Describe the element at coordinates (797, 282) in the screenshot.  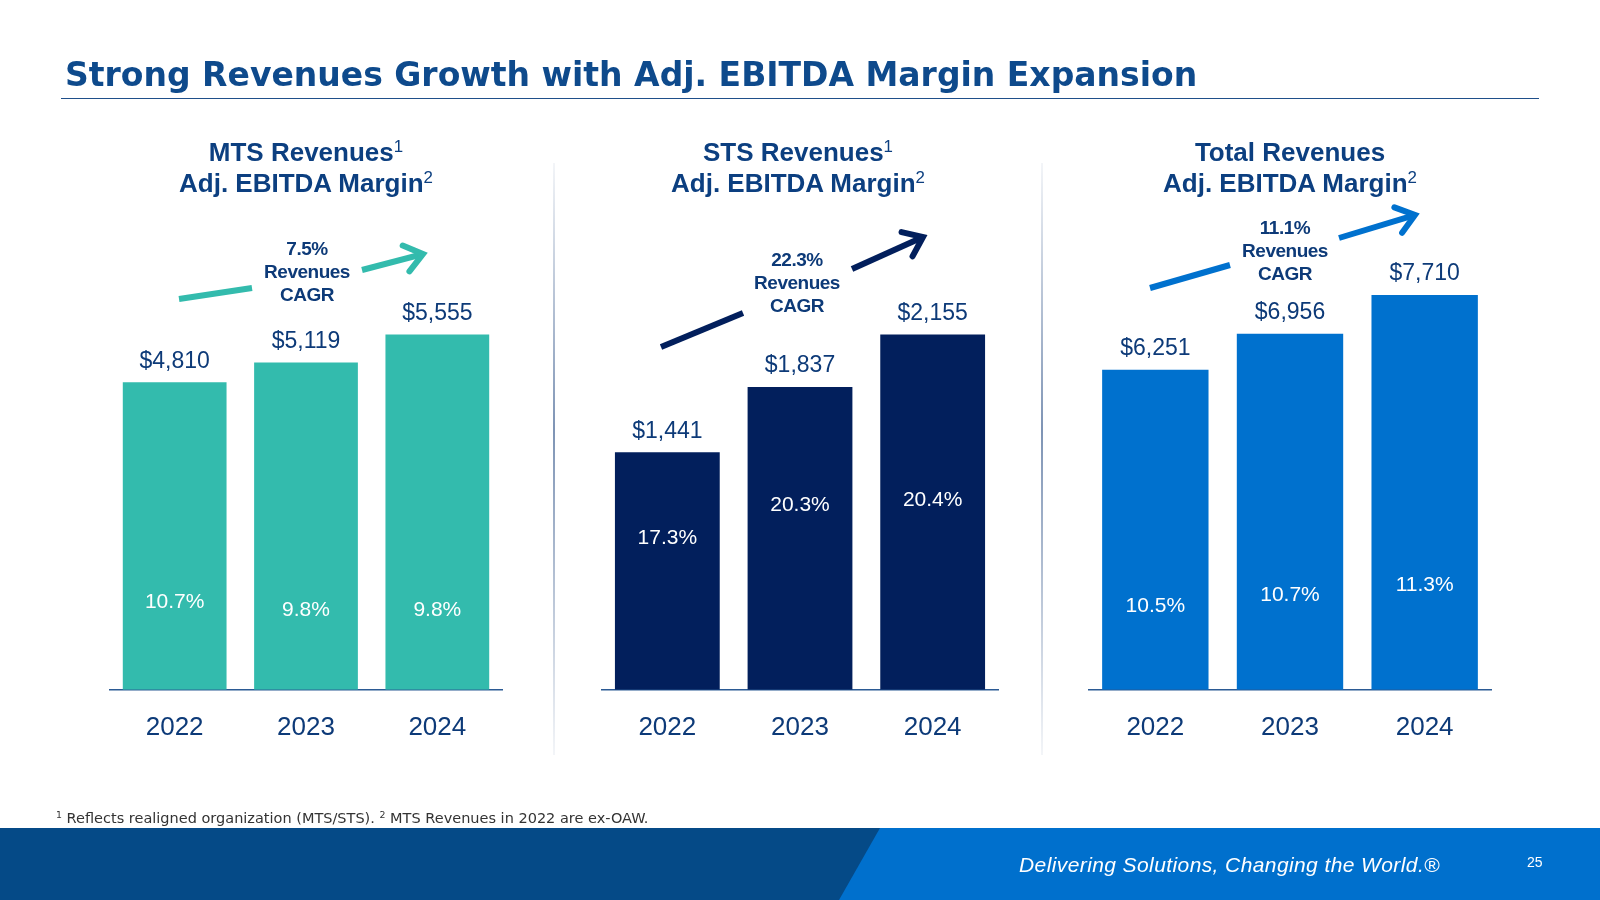
I see `text: 22.3% Revenues CAGR` at that location.